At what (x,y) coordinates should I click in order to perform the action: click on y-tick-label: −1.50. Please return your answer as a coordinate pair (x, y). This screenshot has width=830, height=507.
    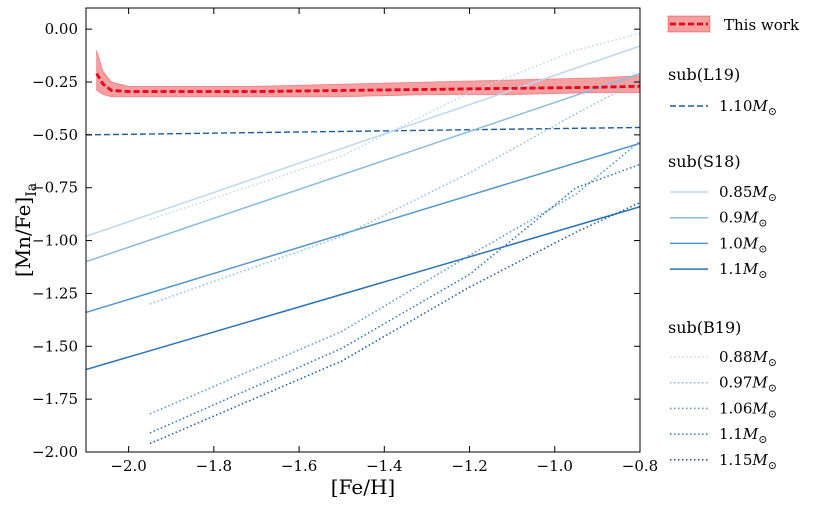
    Looking at the image, I should click on (55, 346).